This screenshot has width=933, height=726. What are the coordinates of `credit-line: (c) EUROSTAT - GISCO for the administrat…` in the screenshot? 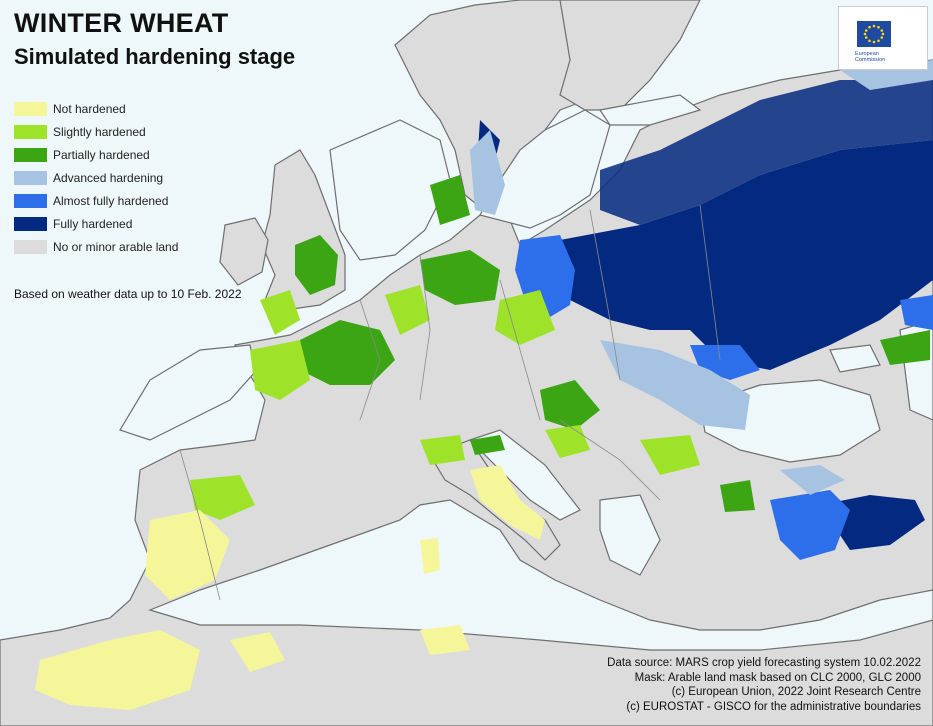 It's located at (773, 706).